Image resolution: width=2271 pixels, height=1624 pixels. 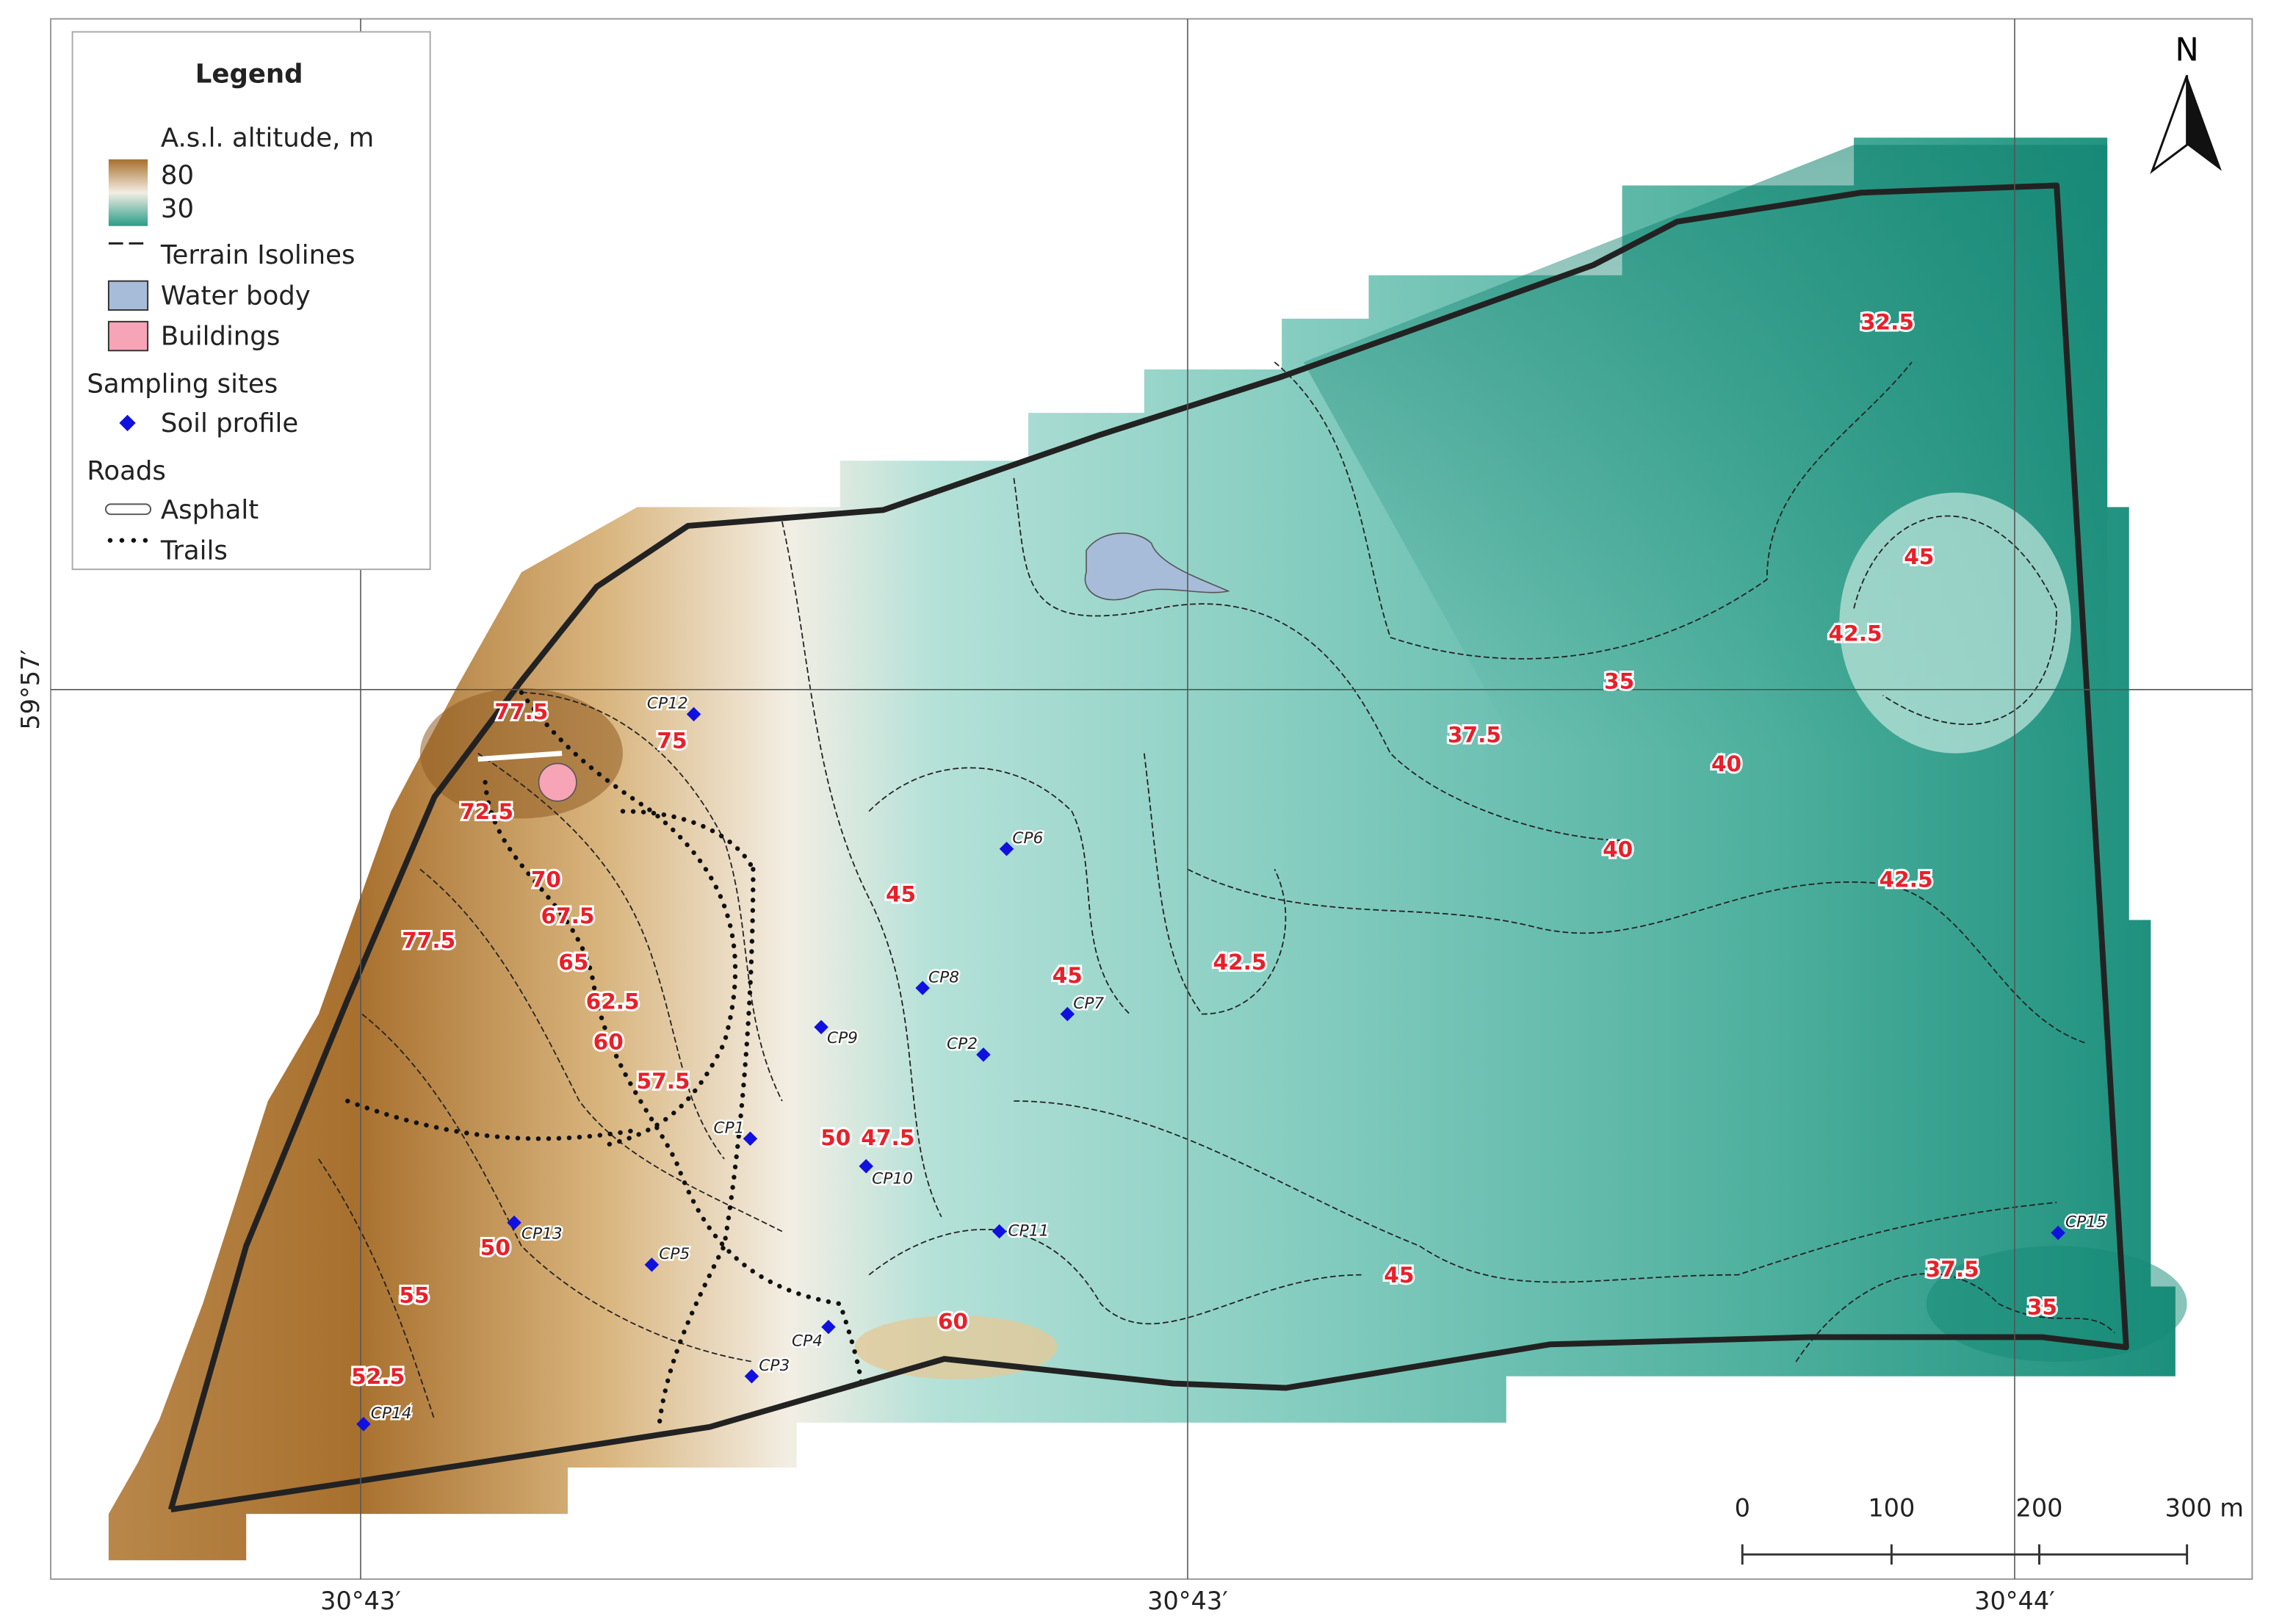 I want to click on legend-item: Soil profile, so click(x=229, y=423).